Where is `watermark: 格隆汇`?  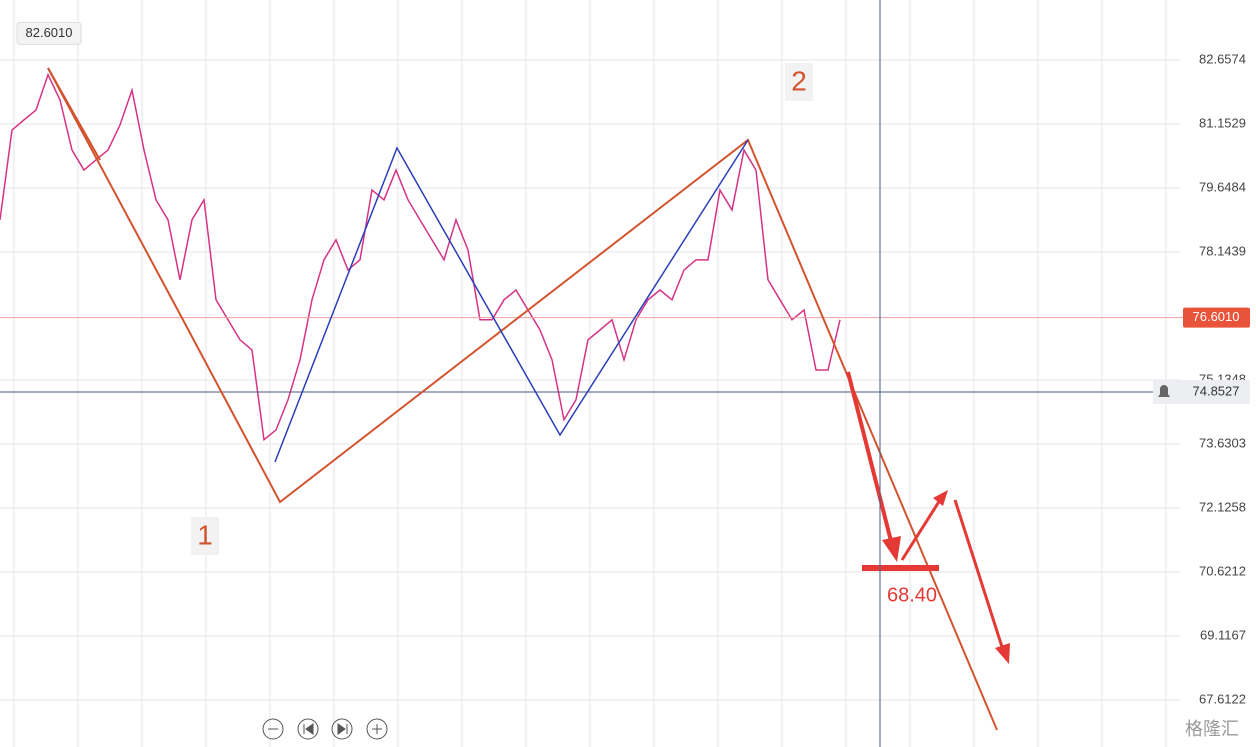 watermark: 格隆汇 is located at coordinates (1212, 729).